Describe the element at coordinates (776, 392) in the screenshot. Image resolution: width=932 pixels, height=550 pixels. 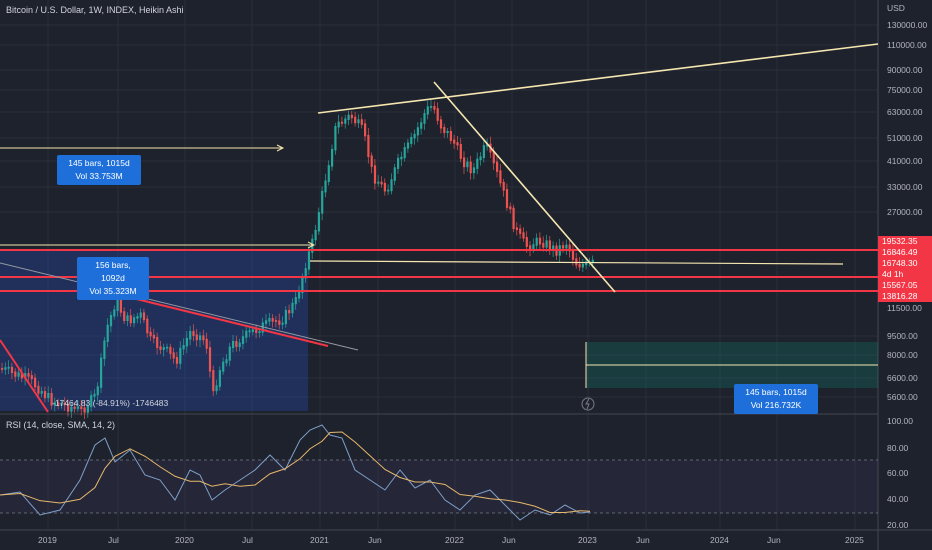
I see `measure-bars-label: 145 bars, 1015d` at that location.